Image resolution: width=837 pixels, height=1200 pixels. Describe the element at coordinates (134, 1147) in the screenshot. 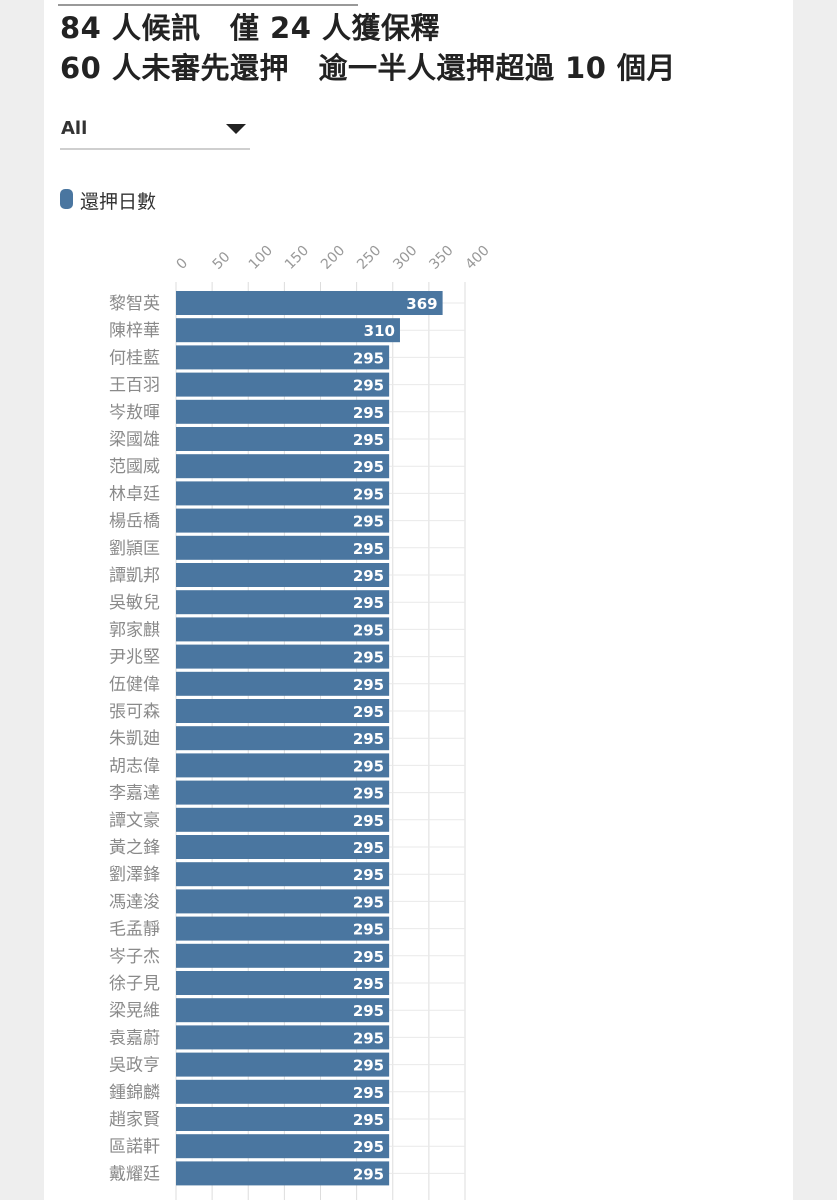

I see `category-label: 區諾軒` at that location.